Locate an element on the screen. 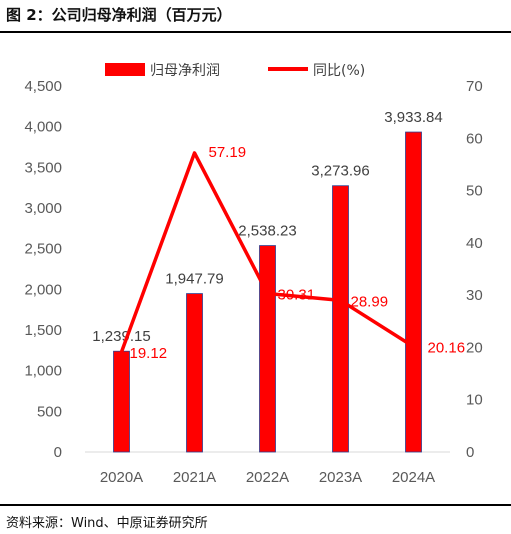  x-tick-label: 2024A is located at coordinates (413, 477).